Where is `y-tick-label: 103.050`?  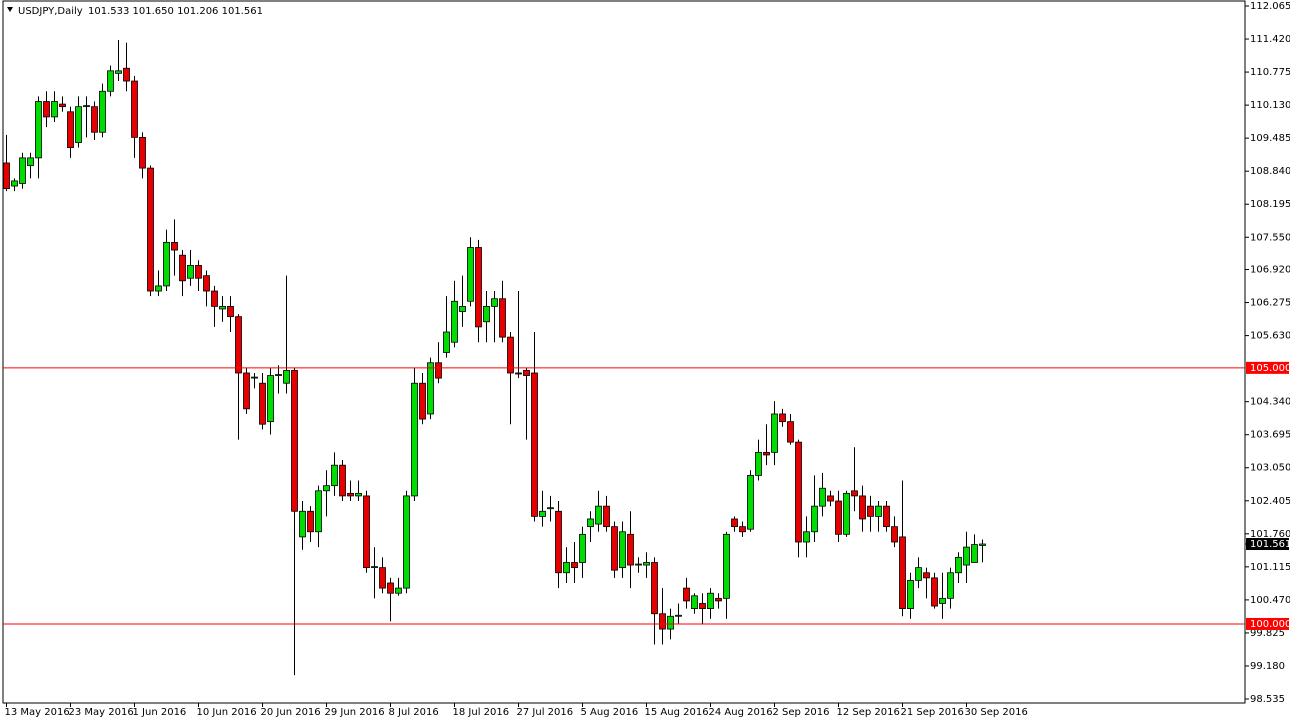
y-tick-label: 103.050 is located at coordinates (1270, 468).